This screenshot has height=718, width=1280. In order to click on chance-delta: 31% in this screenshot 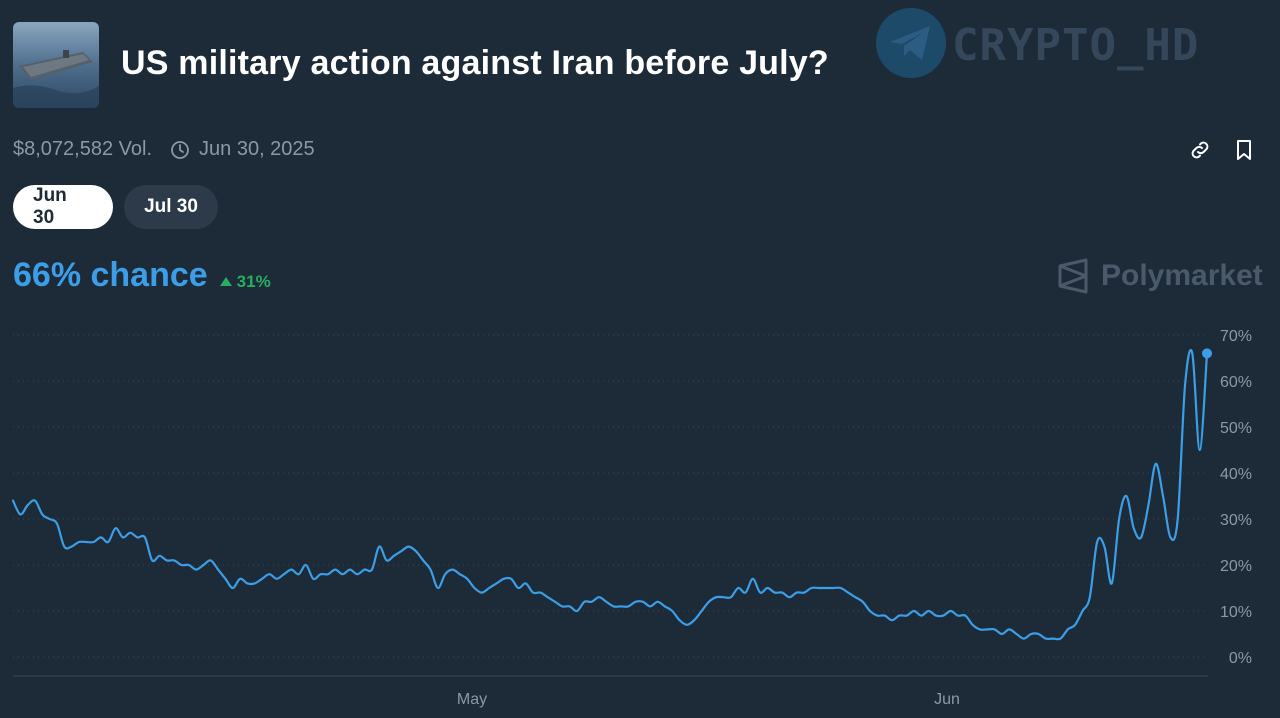, I will do `click(245, 281)`.